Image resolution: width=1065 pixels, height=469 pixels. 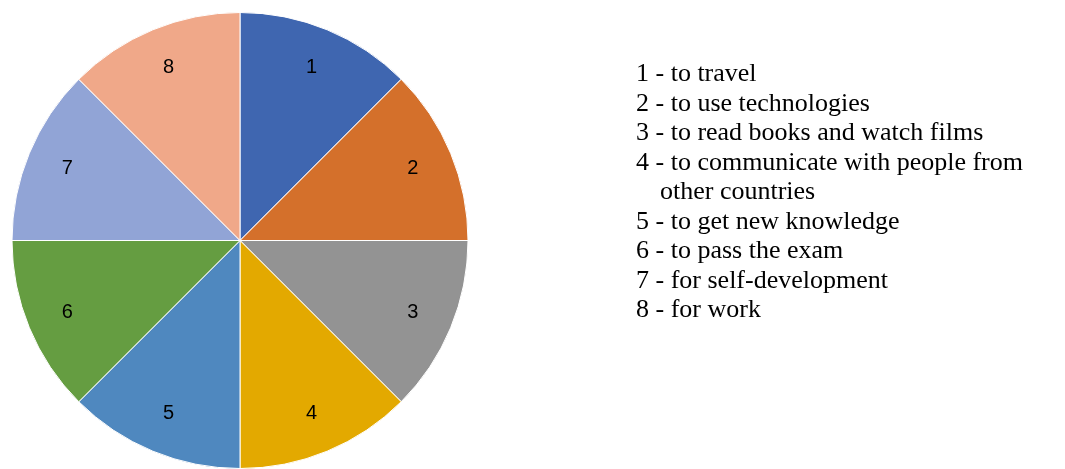 I want to click on text: 7 - for self-development, so click(x=762, y=279).